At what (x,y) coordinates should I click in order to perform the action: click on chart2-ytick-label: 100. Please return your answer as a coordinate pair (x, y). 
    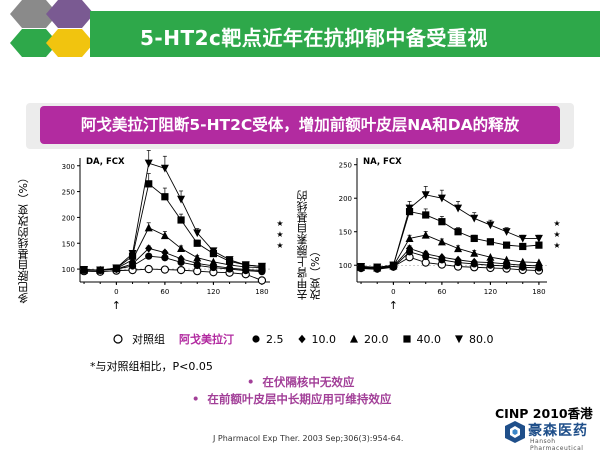
    Looking at the image, I should click on (345, 266).